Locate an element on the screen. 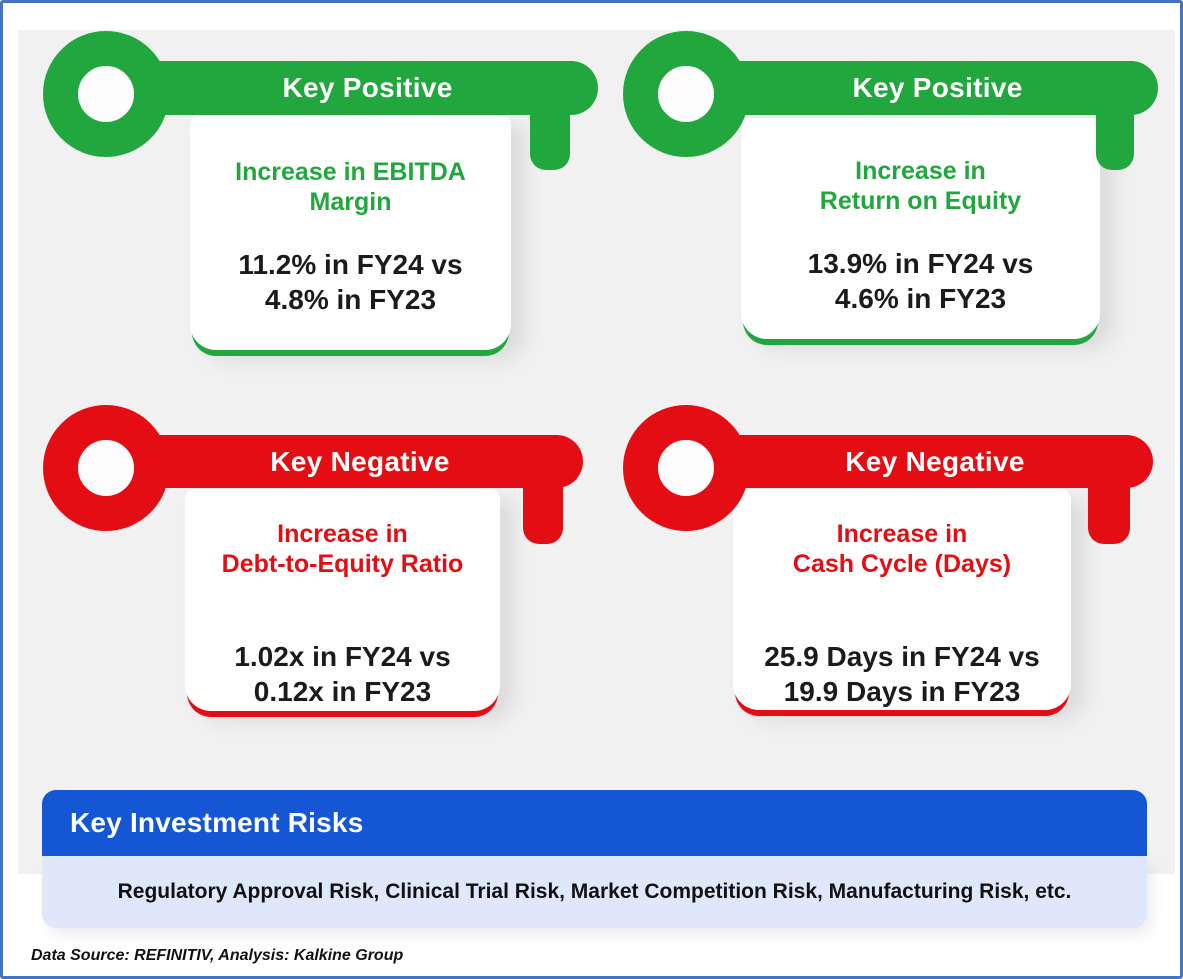 The width and height of the screenshot is (1183, 979). risks-header-bar: Key Investment Risks is located at coordinates (594, 823).